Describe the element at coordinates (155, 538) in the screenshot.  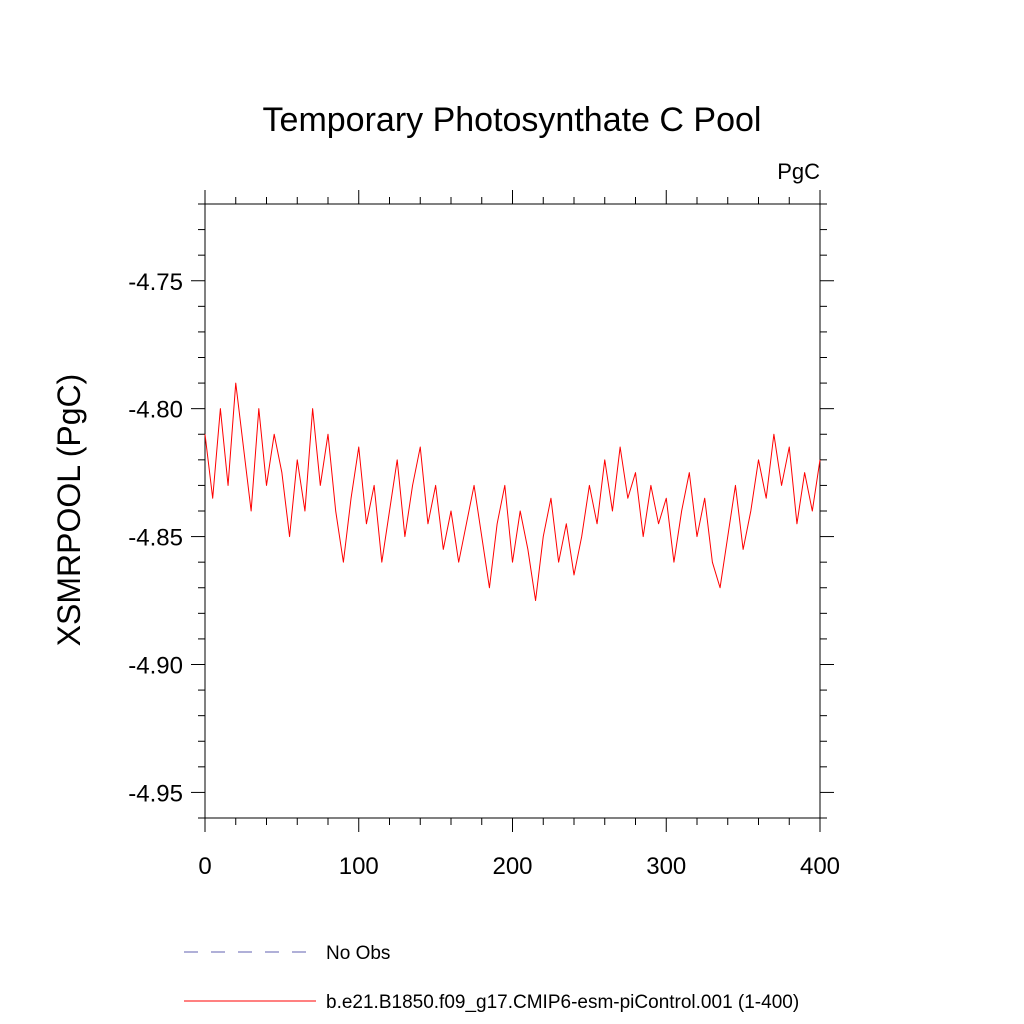
I see `y-tick-label: -4.85` at that location.